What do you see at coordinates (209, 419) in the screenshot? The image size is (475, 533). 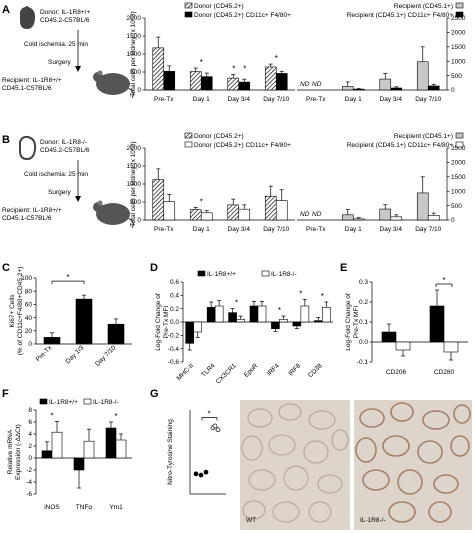 I see `significance-bracket` at bounding box center [209, 419].